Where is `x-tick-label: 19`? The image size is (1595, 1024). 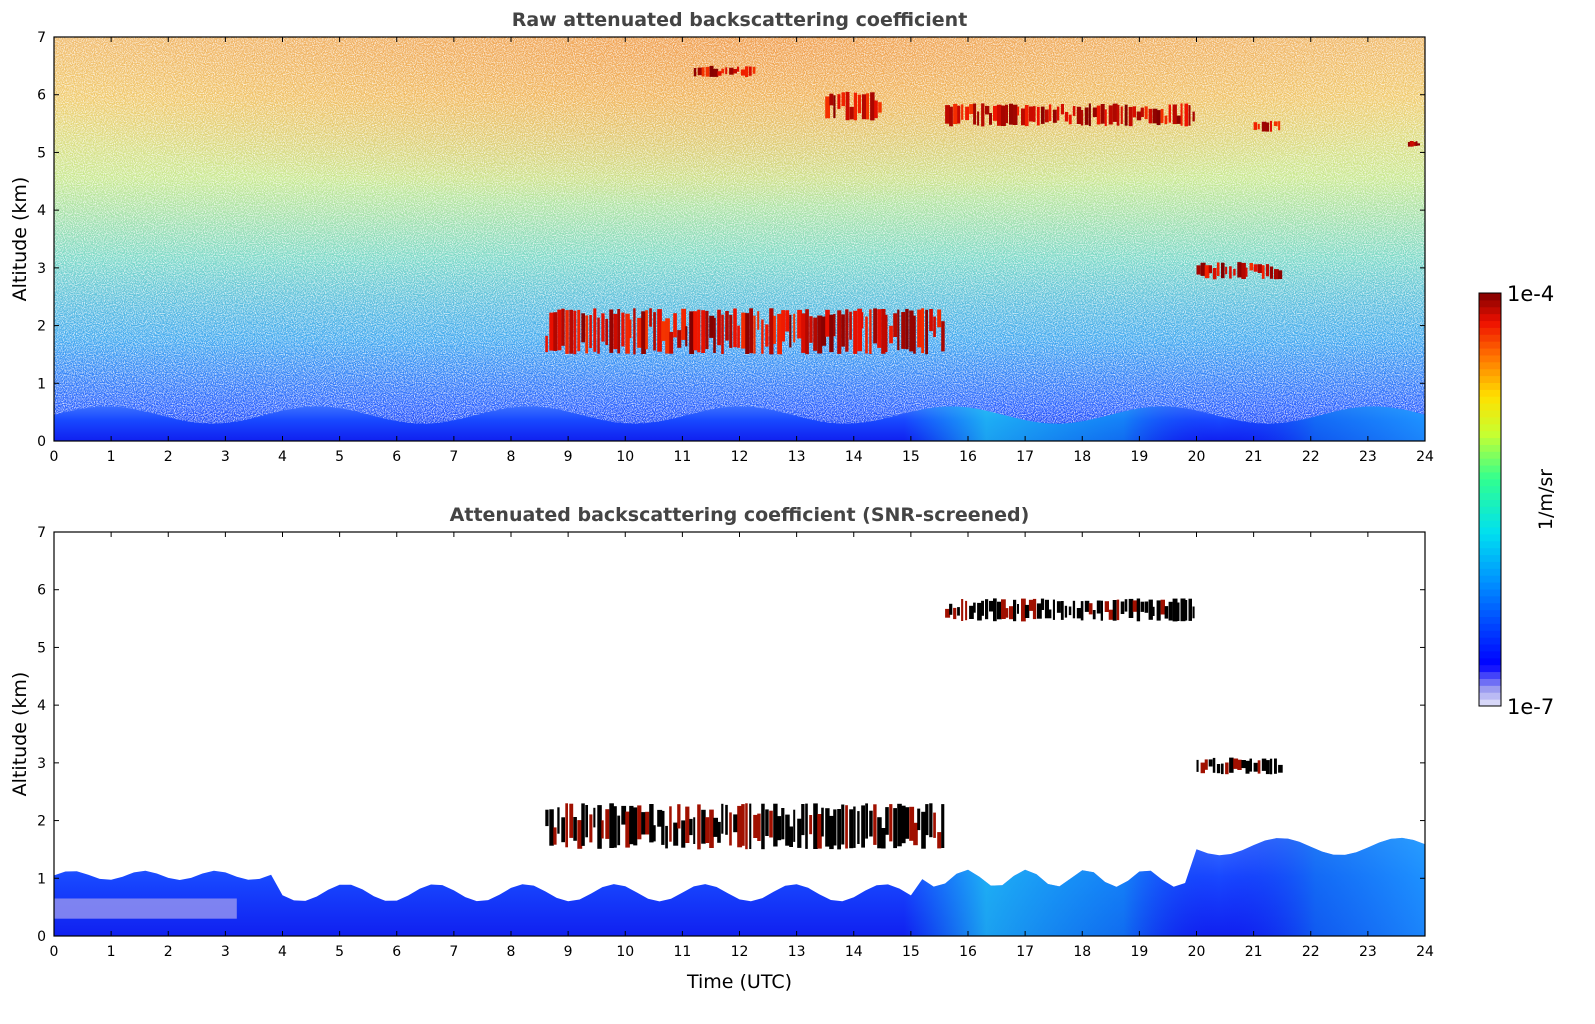
x-tick-label: 19 is located at coordinates (1139, 457).